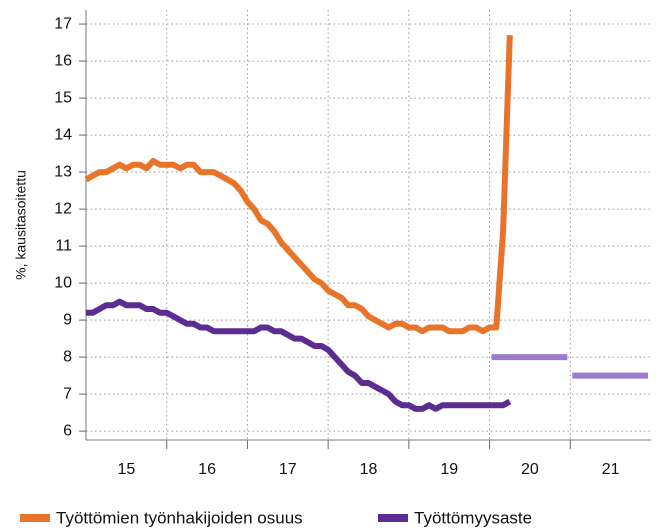  What do you see at coordinates (63, 23) in the screenshot?
I see `y-tick-label: 17` at bounding box center [63, 23].